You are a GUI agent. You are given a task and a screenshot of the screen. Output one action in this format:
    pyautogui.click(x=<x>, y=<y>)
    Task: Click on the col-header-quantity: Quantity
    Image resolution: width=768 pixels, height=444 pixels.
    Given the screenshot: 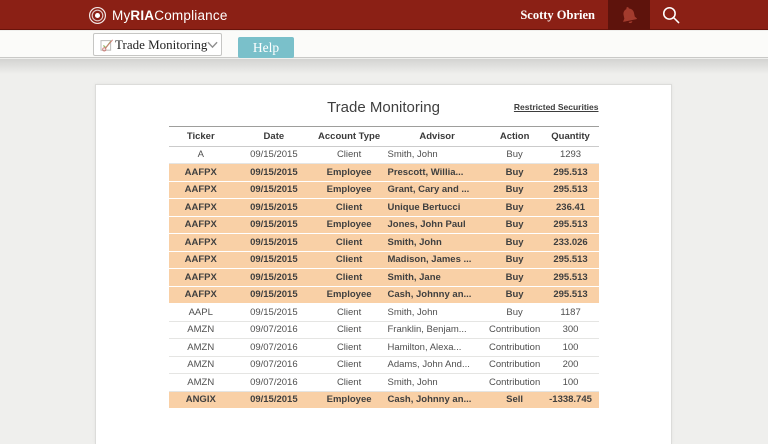 What is the action you would take?
    pyautogui.click(x=570, y=137)
    